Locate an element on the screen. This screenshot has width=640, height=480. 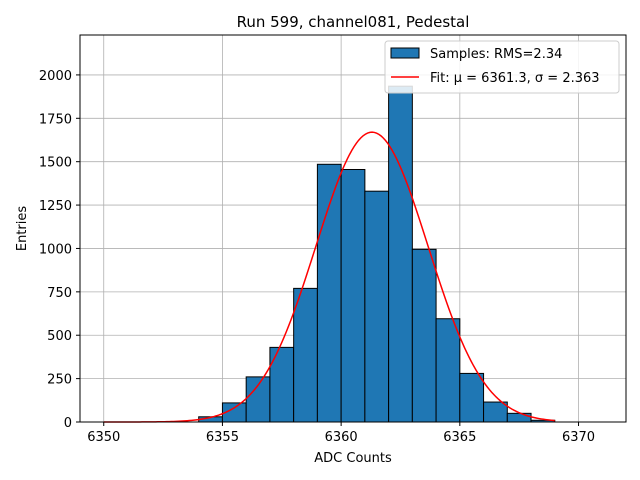
y-tick-label-5: 1250 is located at coordinates (55, 206).